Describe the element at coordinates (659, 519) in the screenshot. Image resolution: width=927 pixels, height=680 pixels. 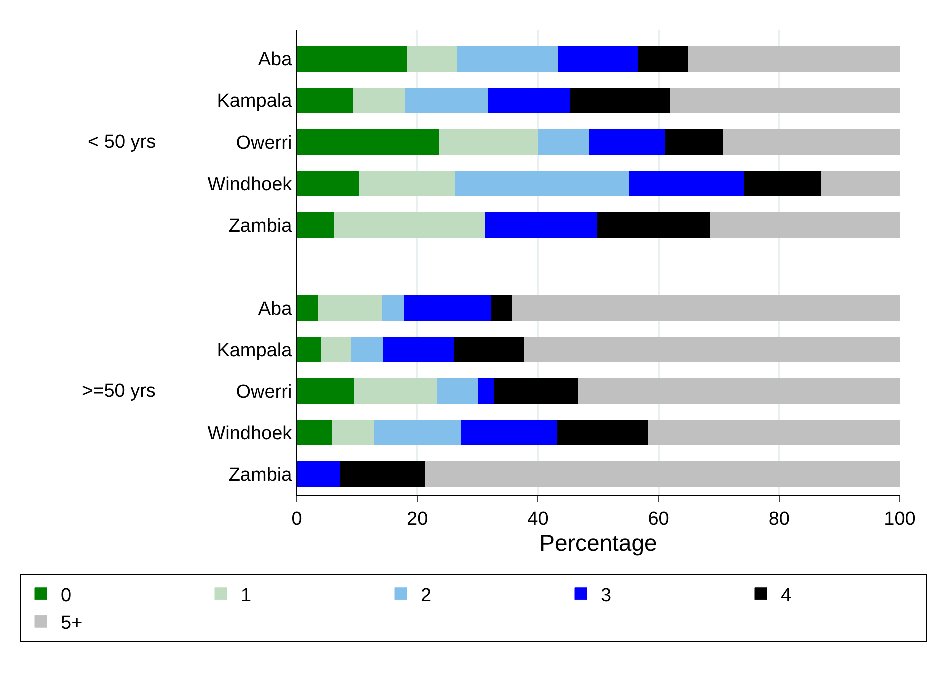
I see `x-tick-label: 60` at that location.